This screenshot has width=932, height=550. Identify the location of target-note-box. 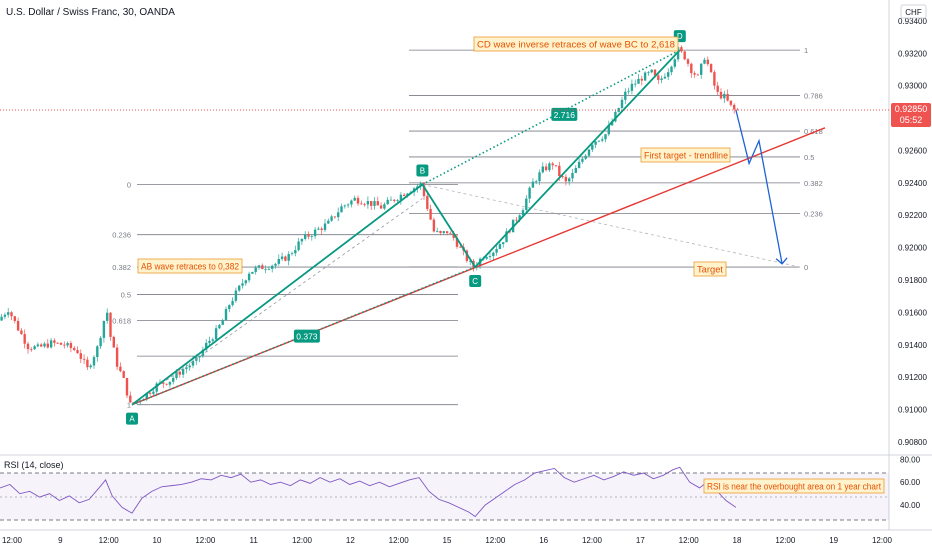
(710, 269).